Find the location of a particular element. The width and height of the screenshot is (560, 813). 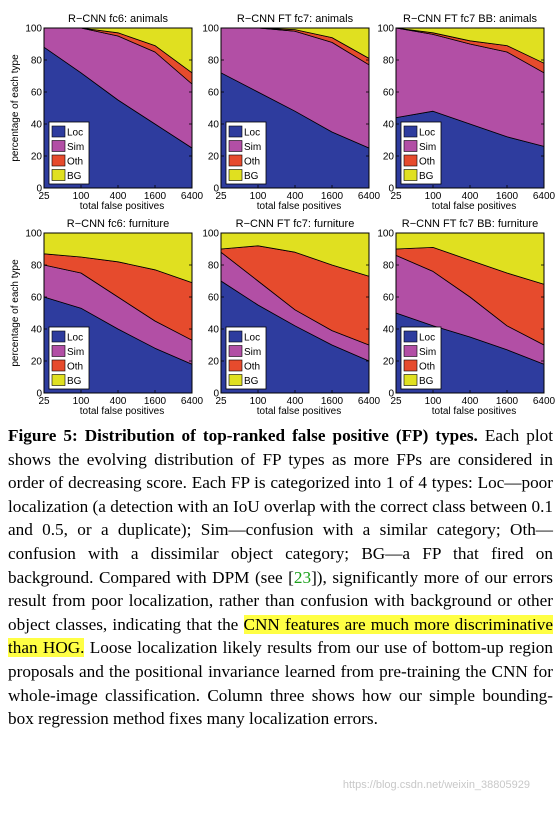

chart-panel-3: Loc Sim Oth BG is located at coordinates (470, 108).